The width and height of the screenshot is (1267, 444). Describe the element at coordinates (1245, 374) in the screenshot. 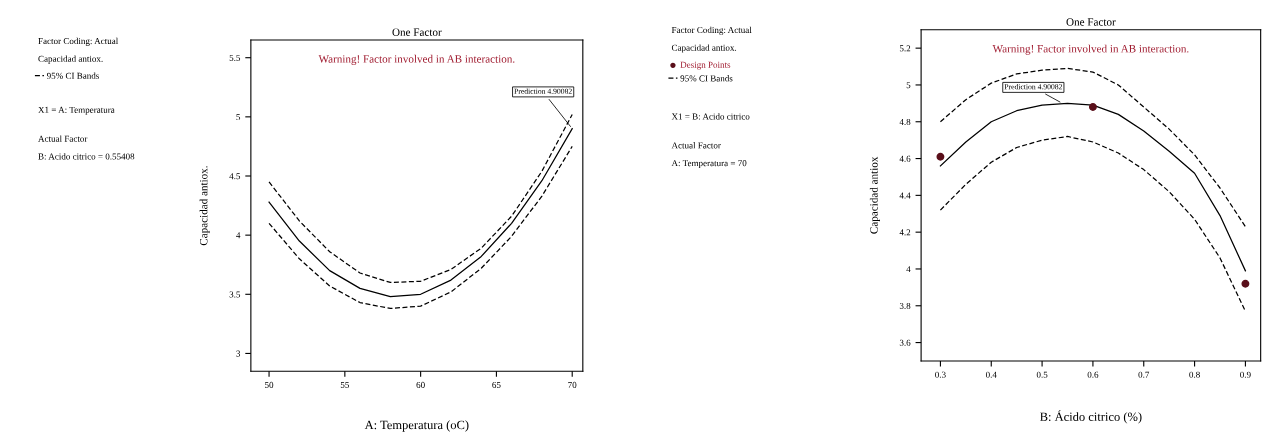

I see `x-tick-label: 0.9` at that location.